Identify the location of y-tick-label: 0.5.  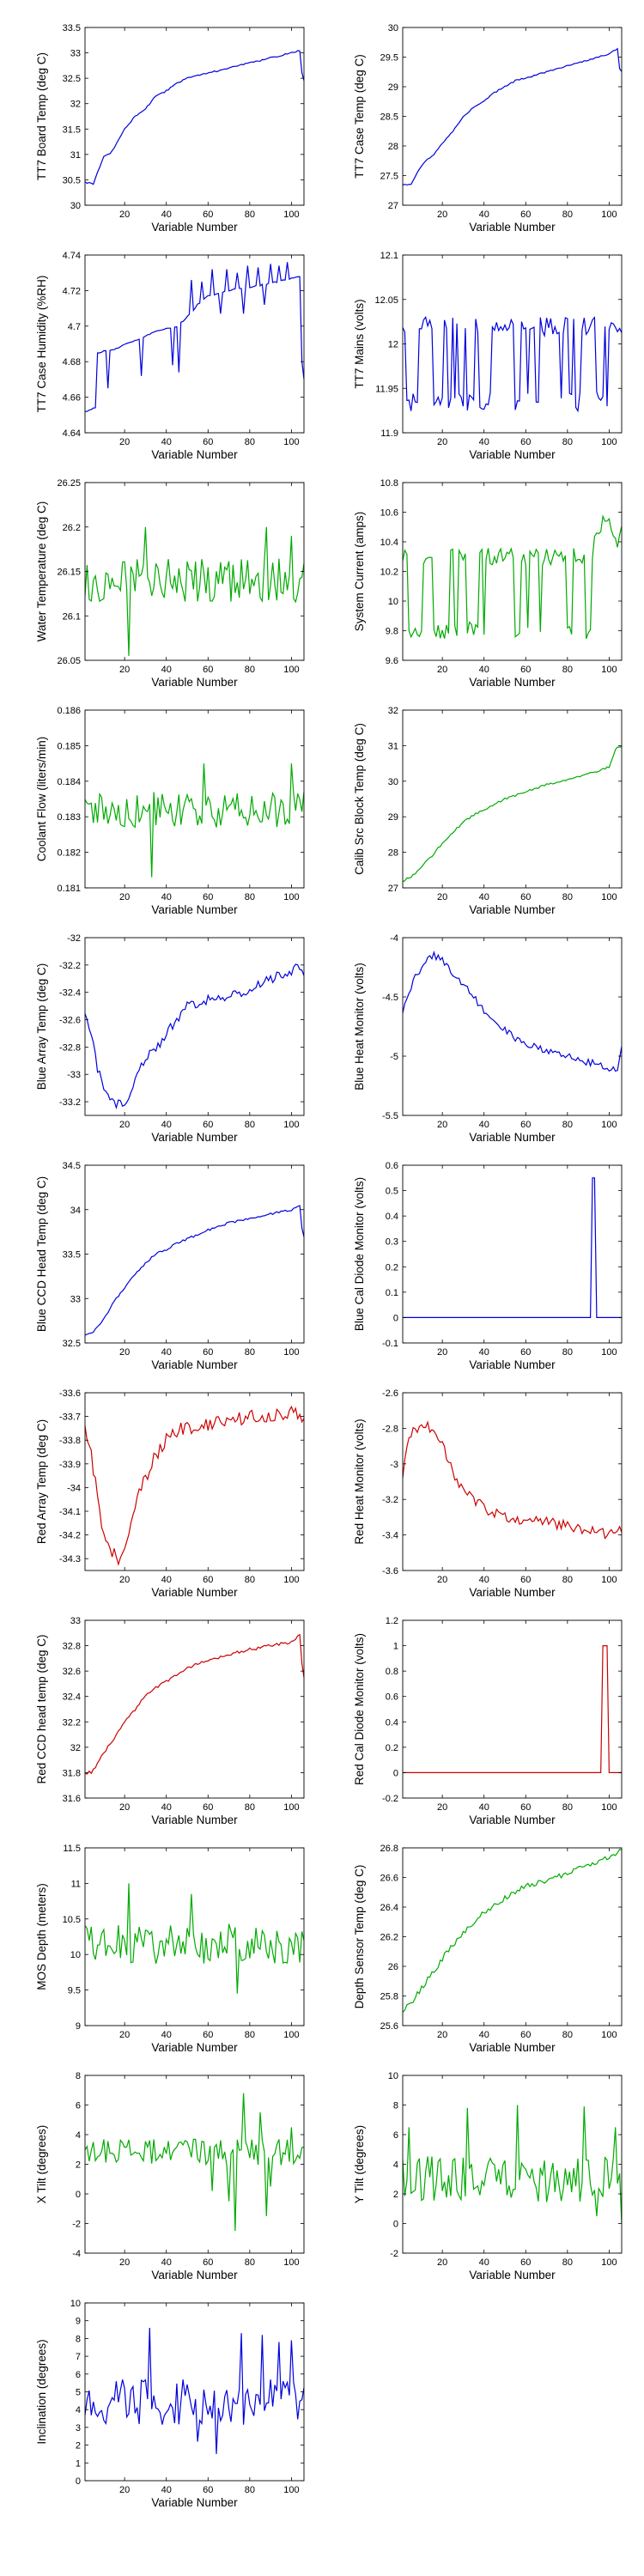
(392, 1192).